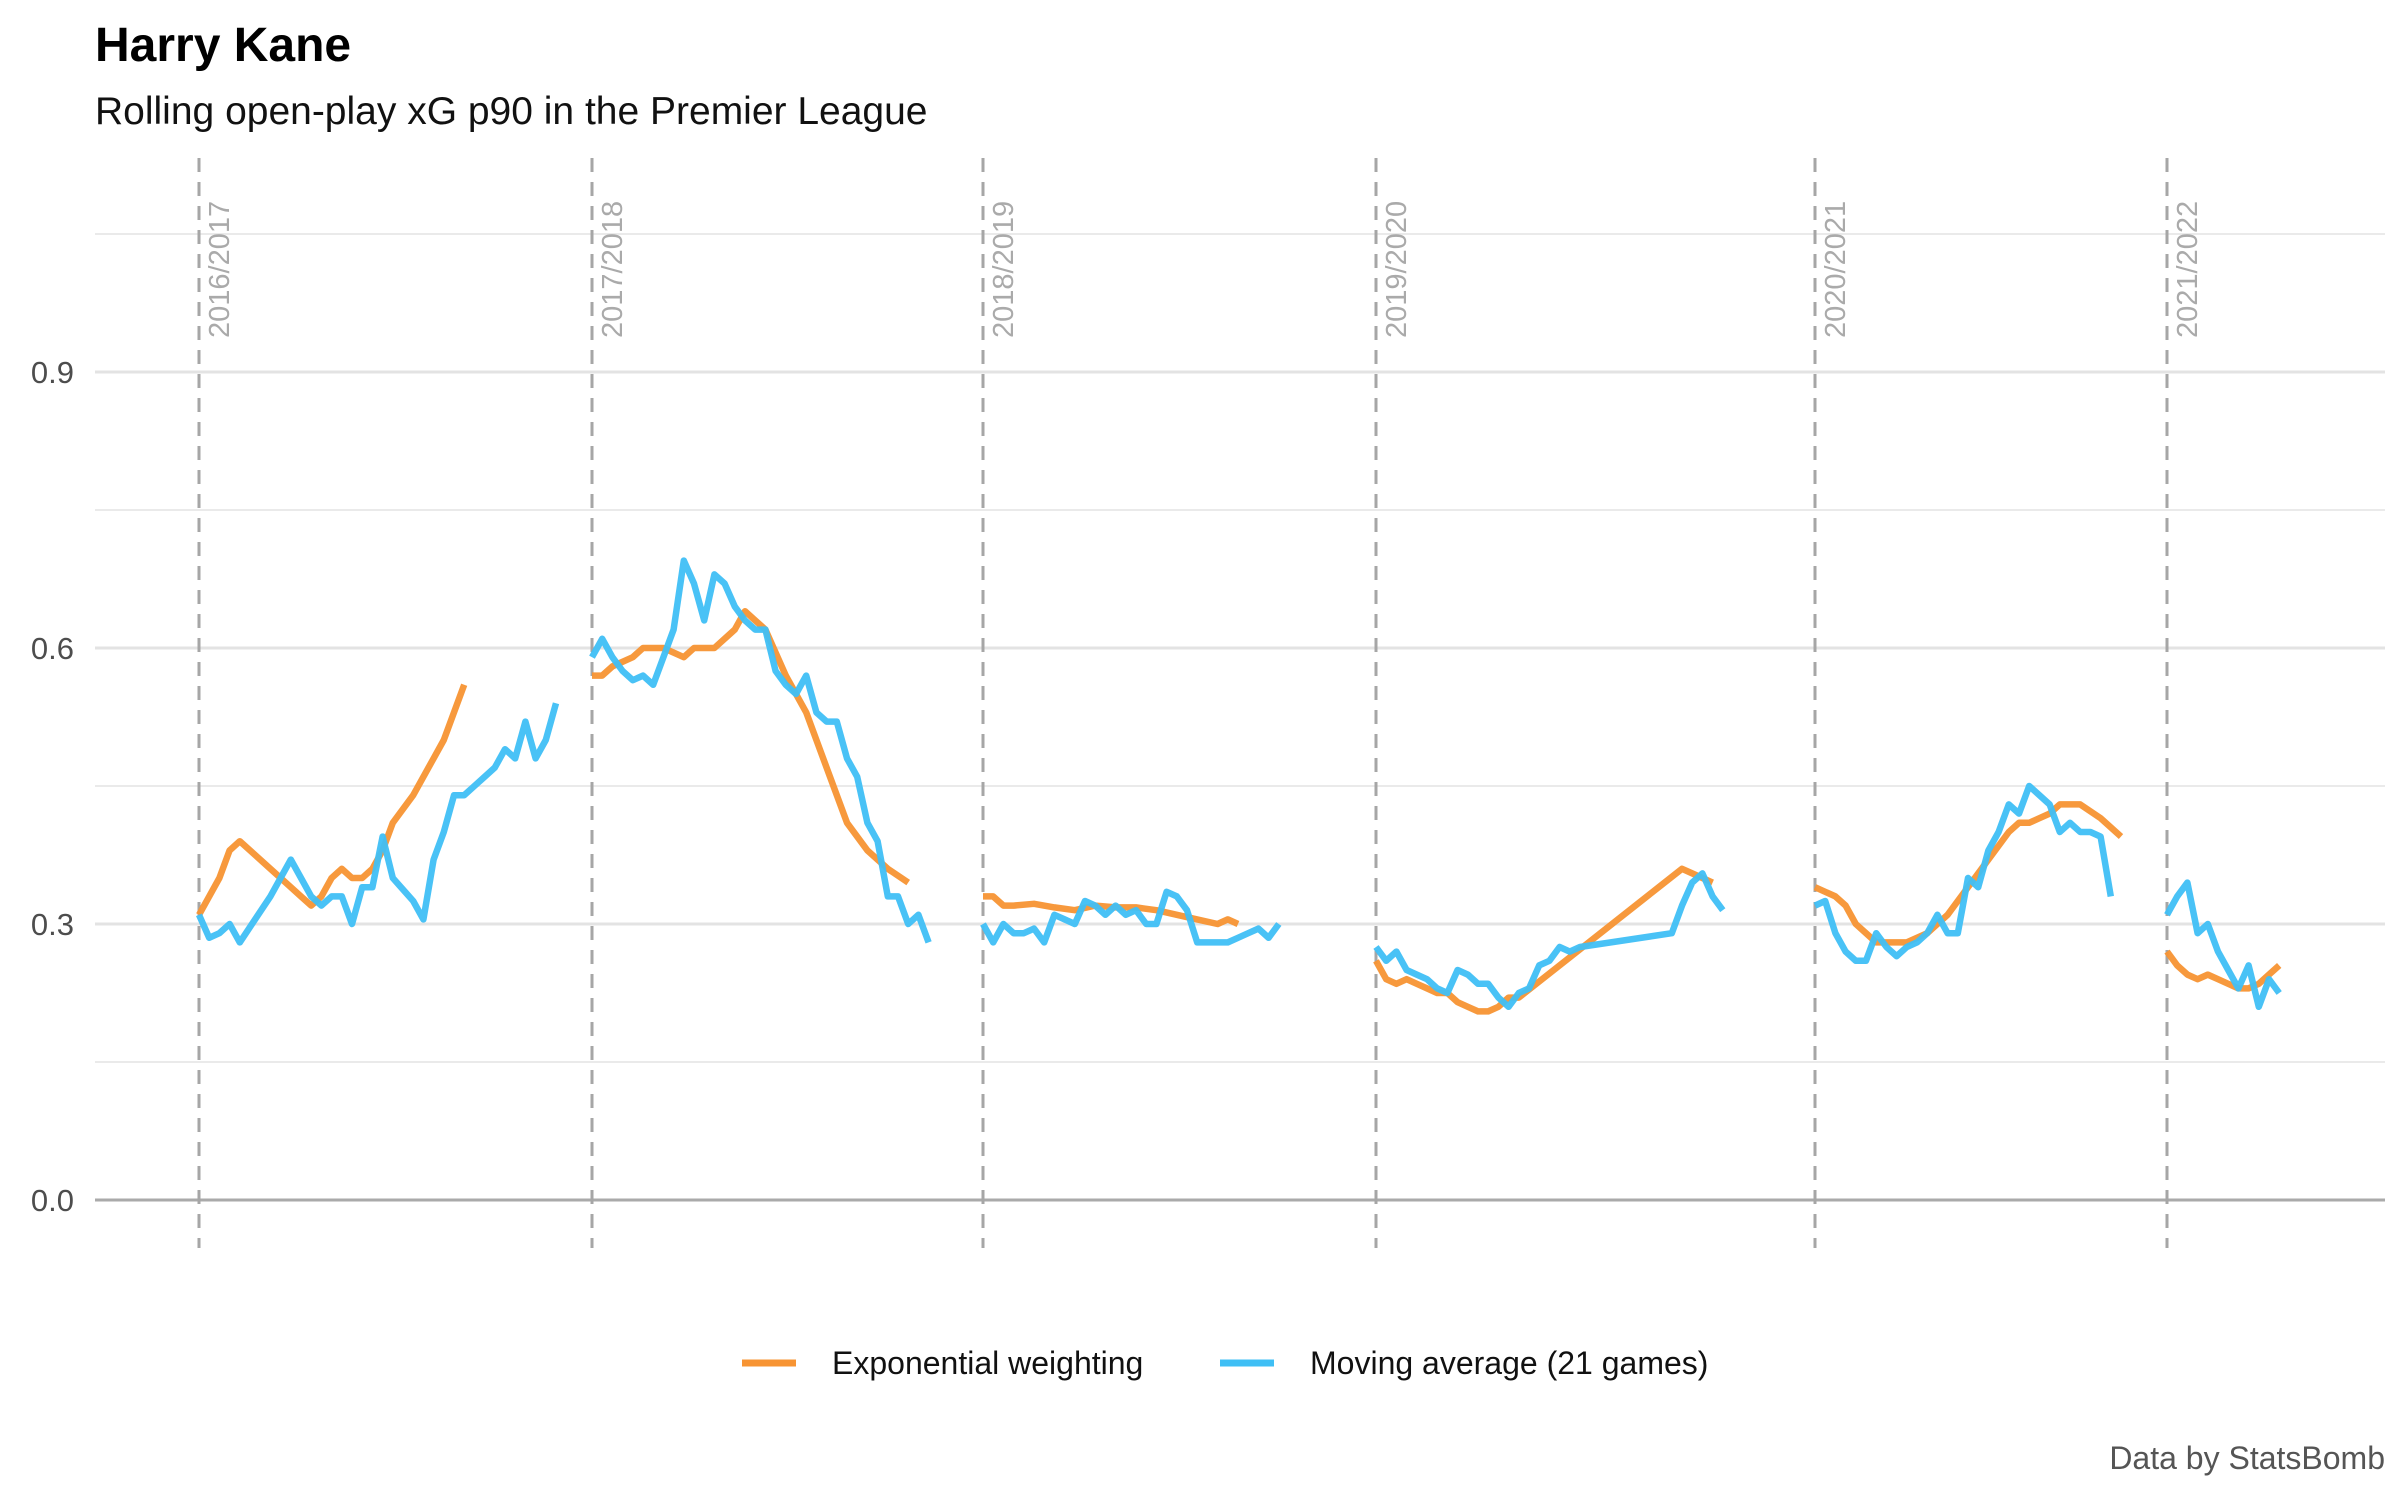 This screenshot has height=1500, width=2400. Describe the element at coordinates (1509, 1363) in the screenshot. I see `legend-label: Moving average (21 games)` at that location.